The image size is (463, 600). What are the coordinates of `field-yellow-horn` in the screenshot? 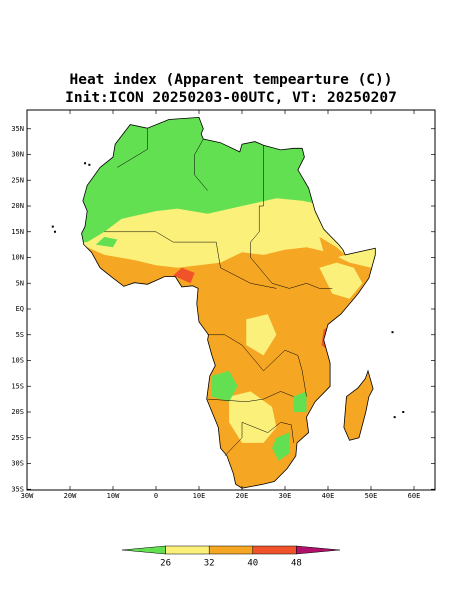 It's located at (341, 280).